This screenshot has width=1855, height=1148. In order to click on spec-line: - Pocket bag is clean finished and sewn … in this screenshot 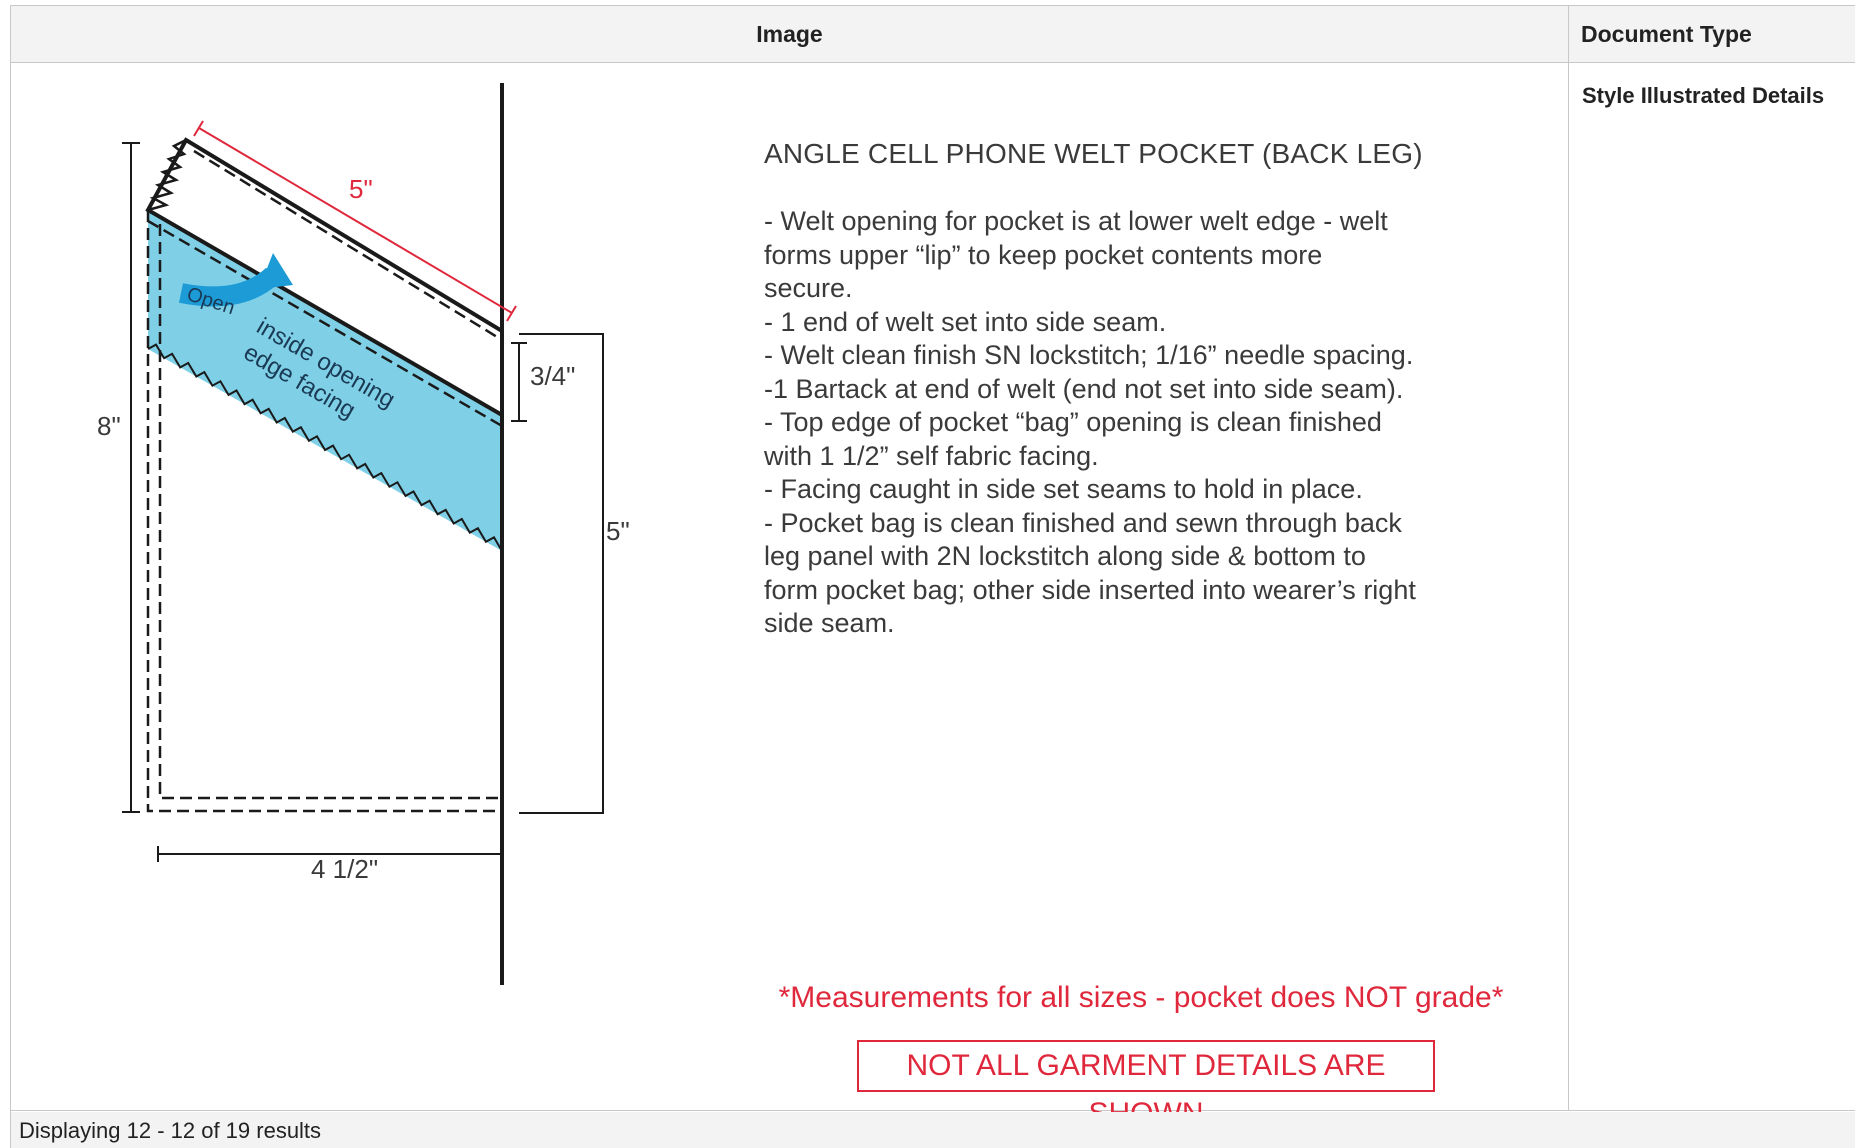, I will do `click(1083, 522)`.